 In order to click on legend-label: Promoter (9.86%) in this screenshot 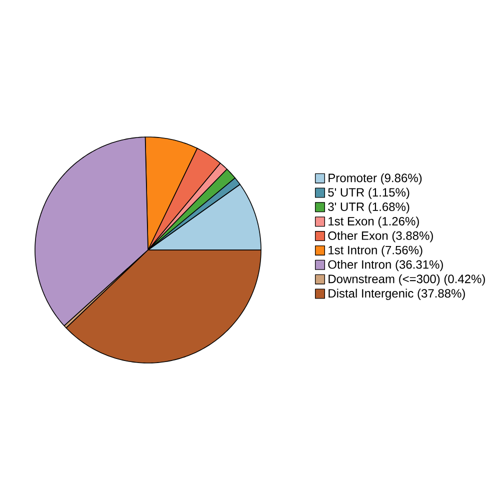, I will do `click(375, 179)`.